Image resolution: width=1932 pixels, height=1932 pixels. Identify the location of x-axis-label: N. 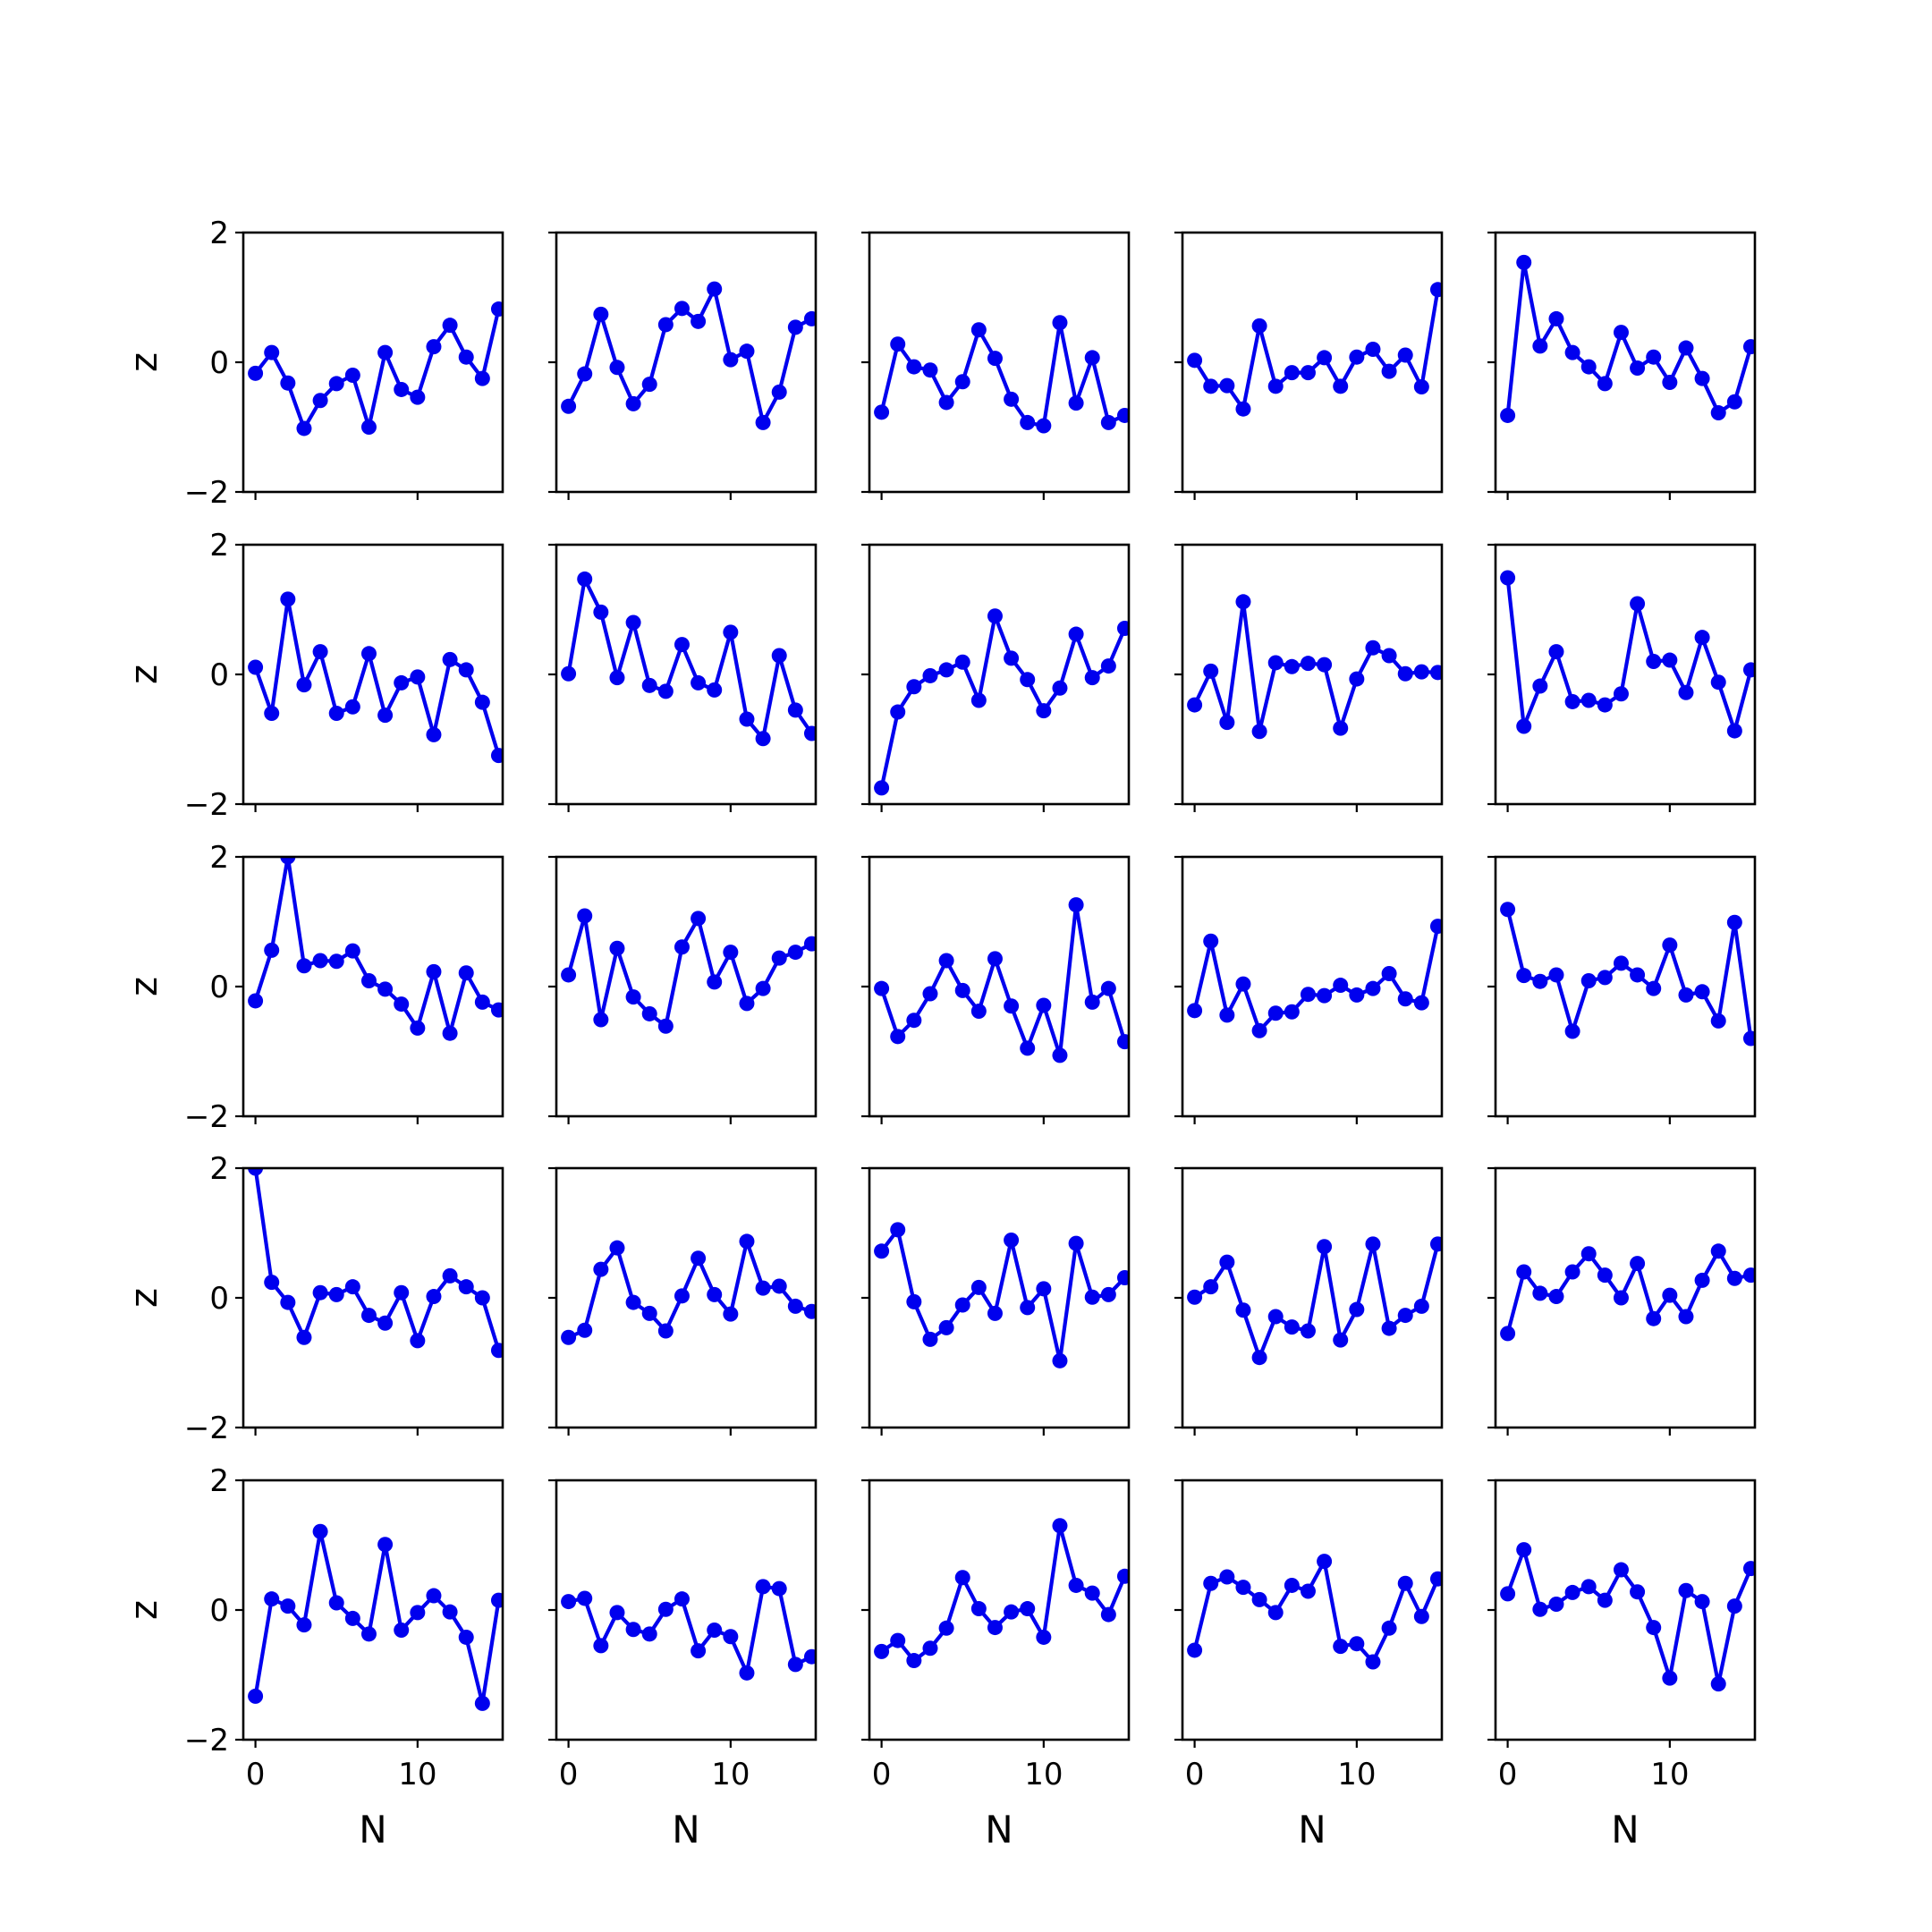
(999, 1830).